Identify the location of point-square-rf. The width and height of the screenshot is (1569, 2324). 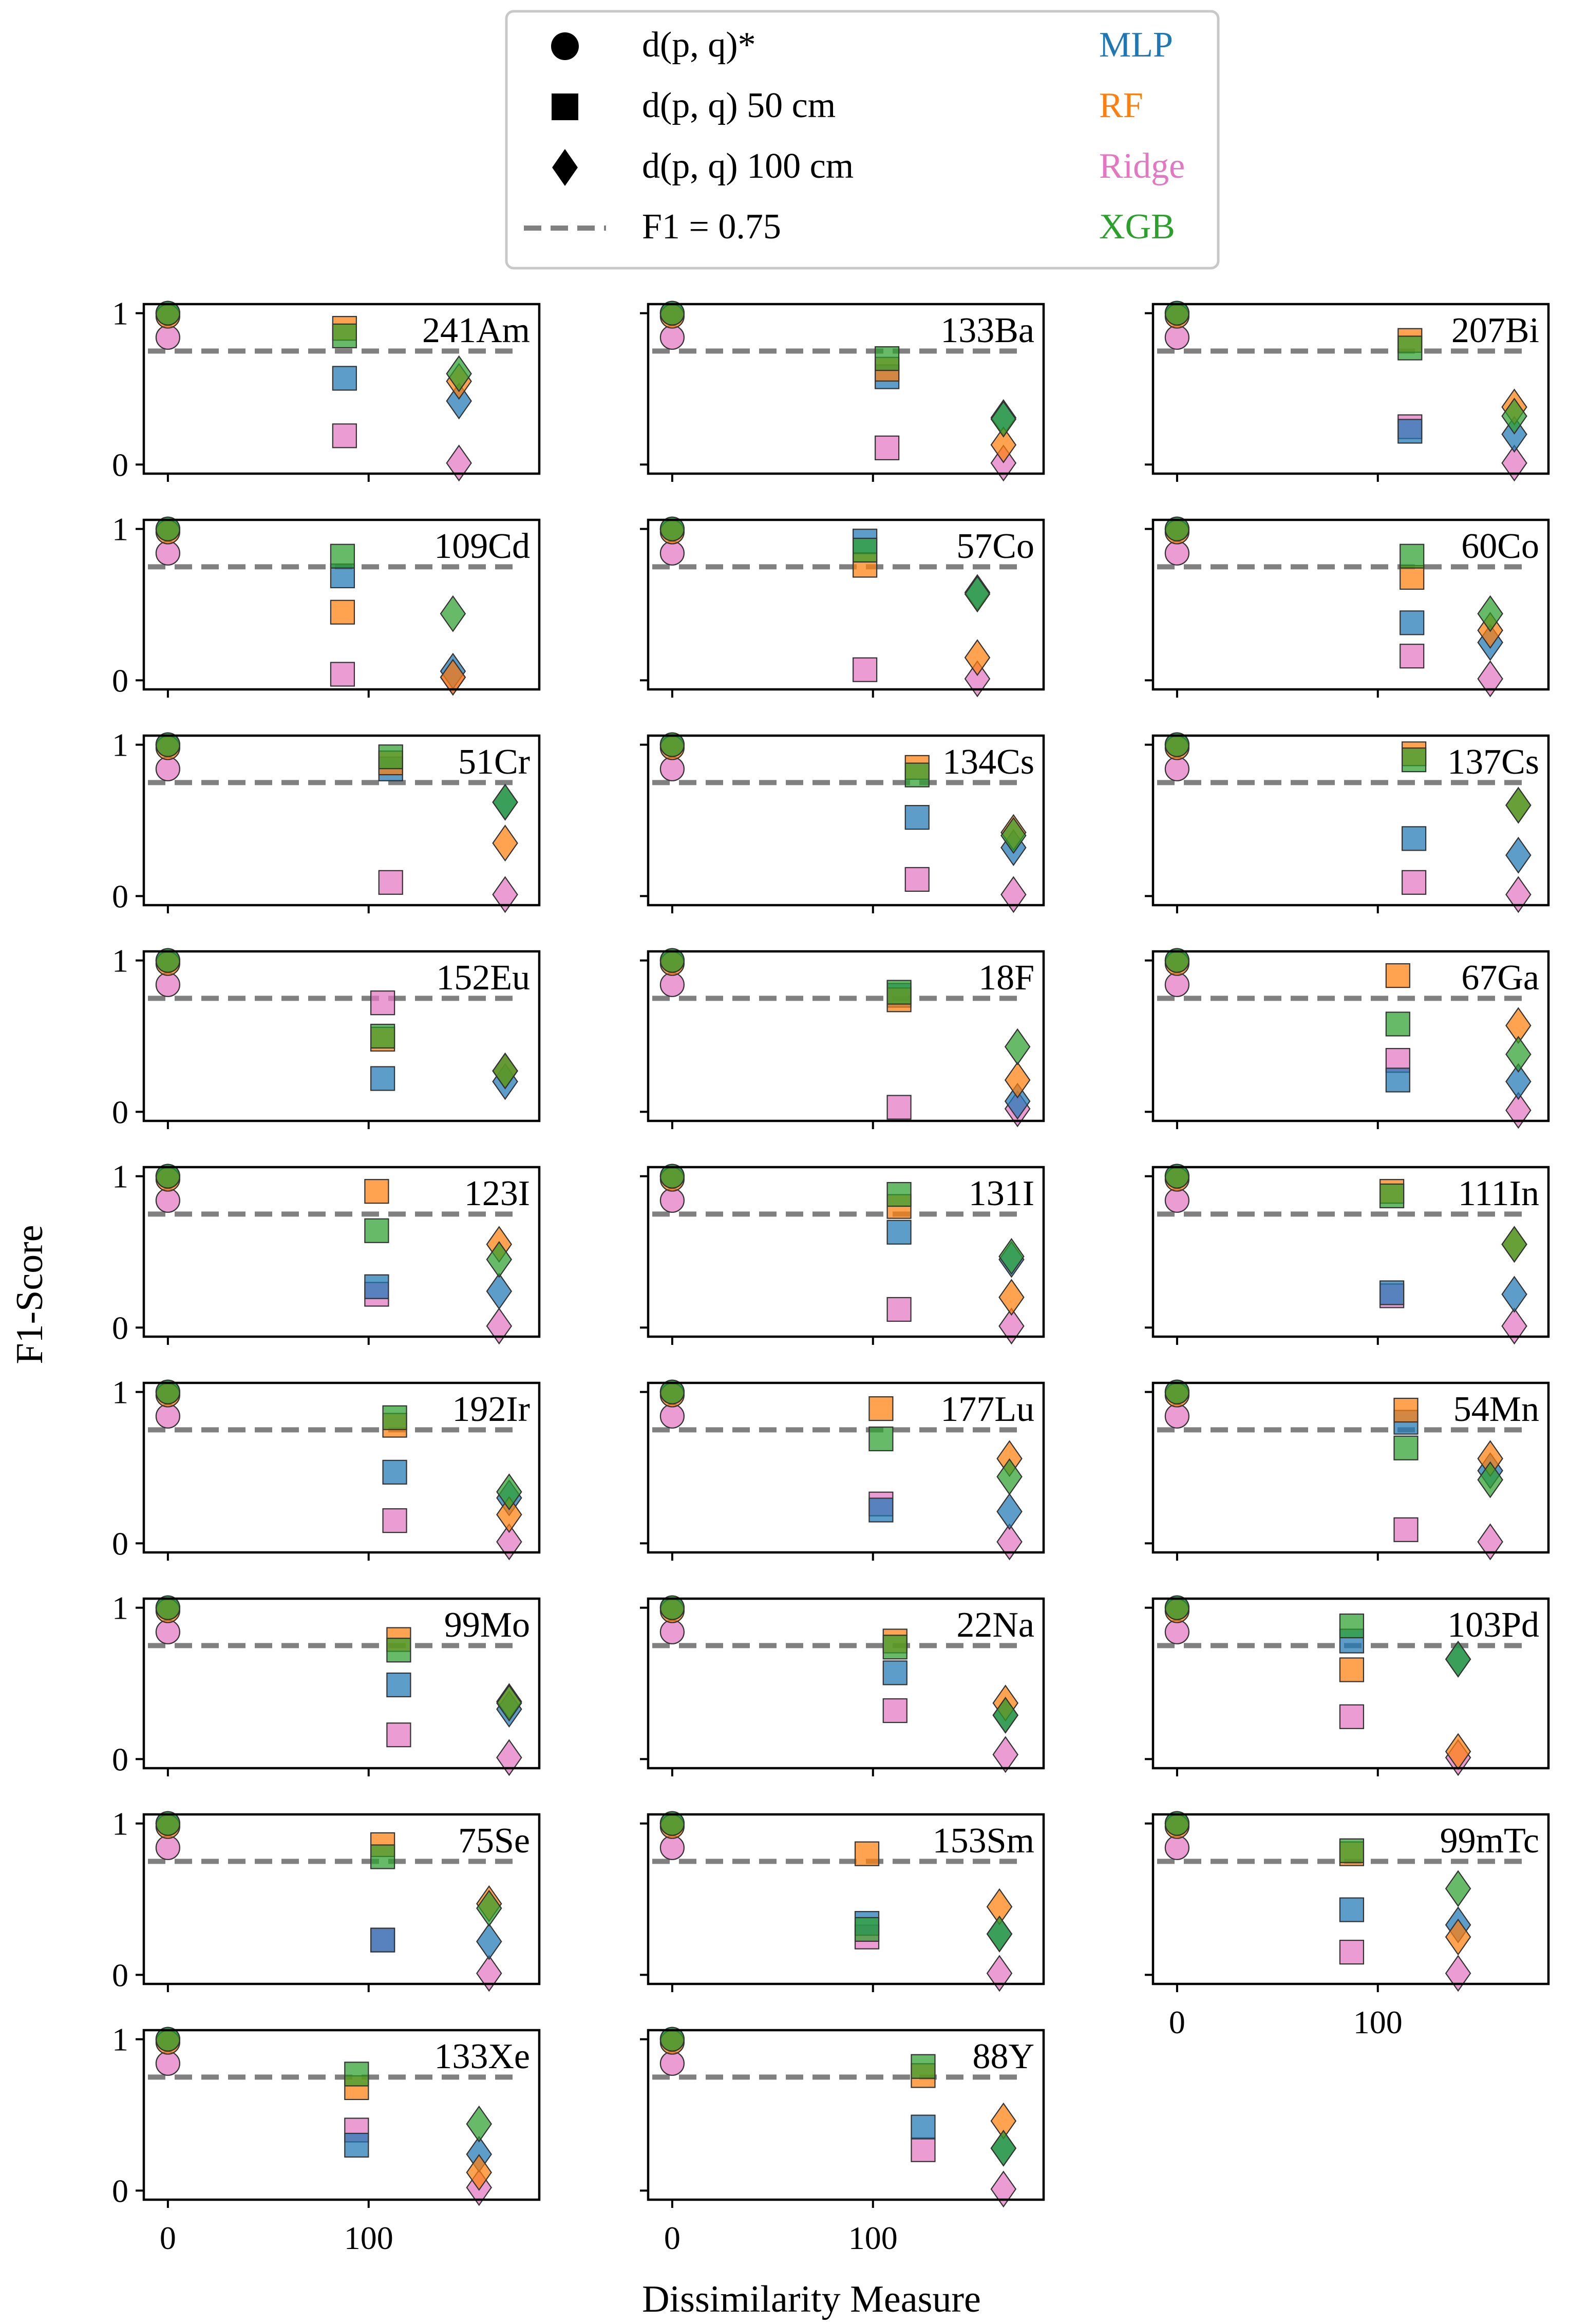
(1352, 1669).